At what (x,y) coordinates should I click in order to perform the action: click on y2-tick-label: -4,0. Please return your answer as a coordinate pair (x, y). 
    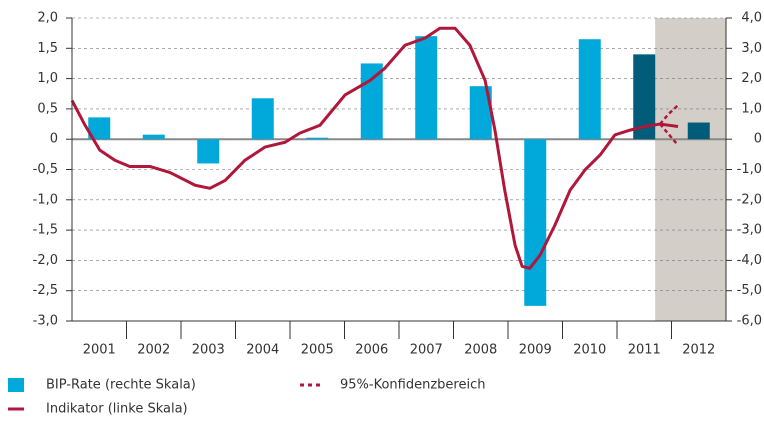
    Looking at the image, I should click on (749, 260).